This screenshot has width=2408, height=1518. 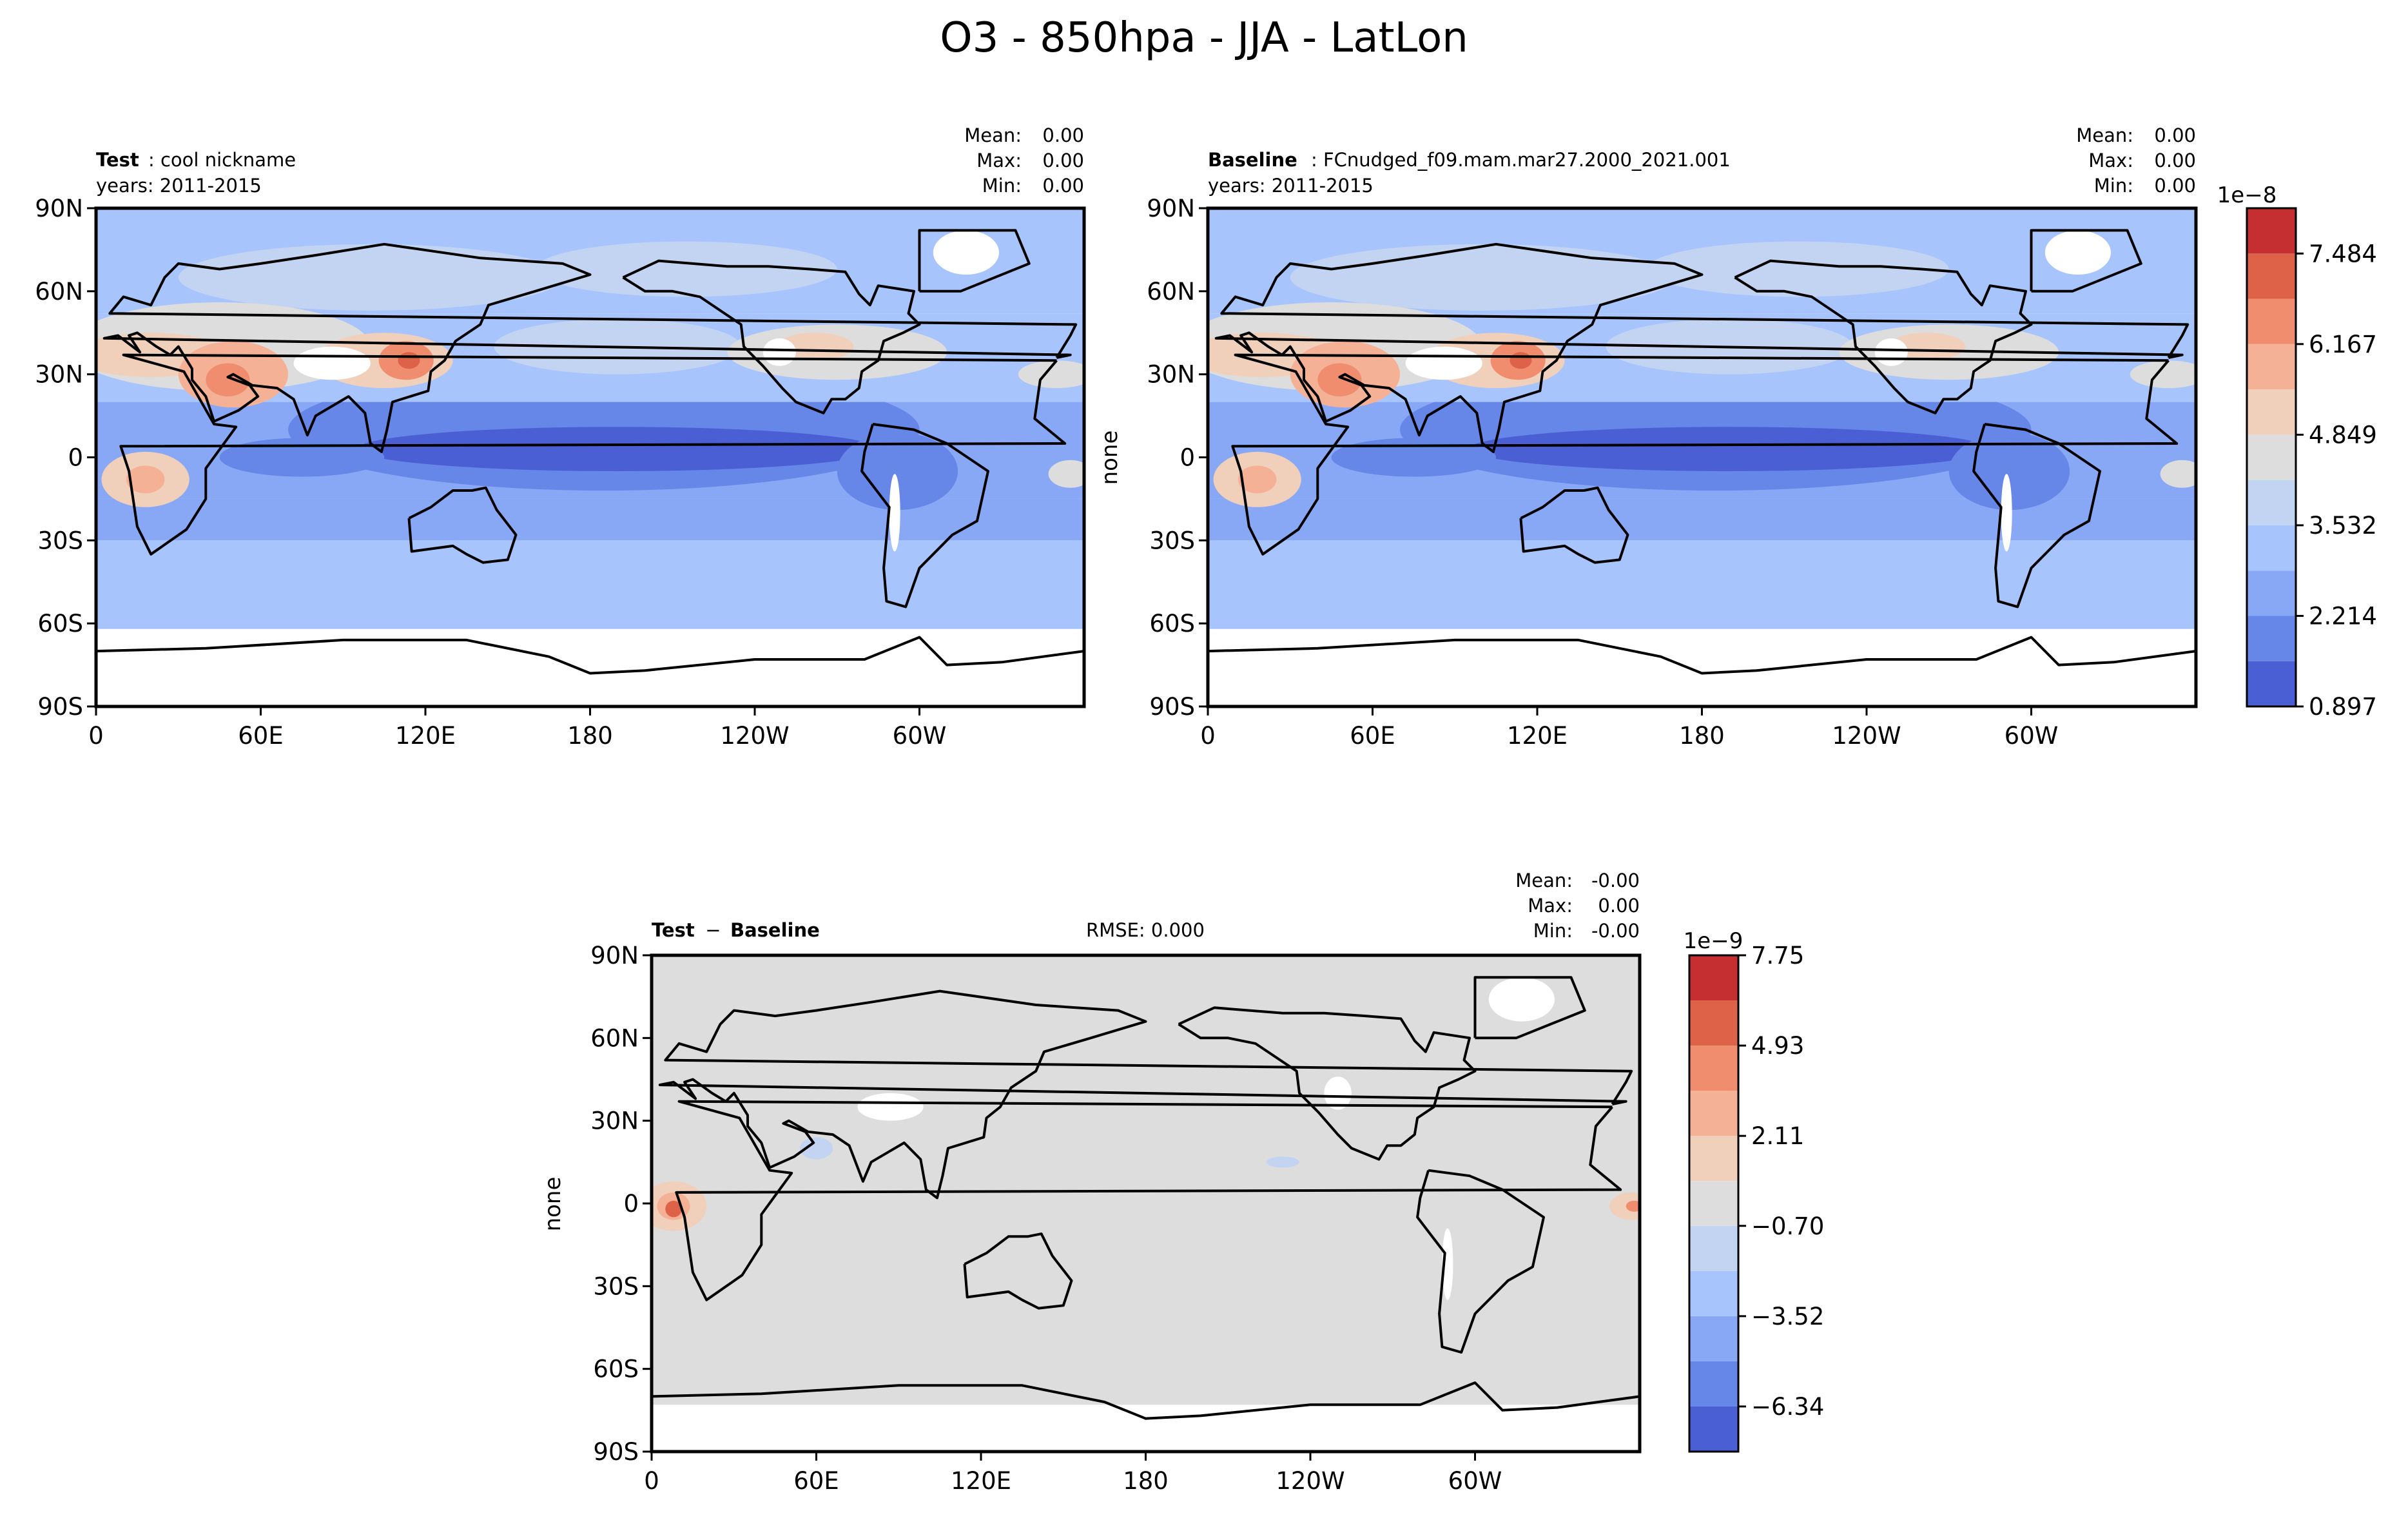 What do you see at coordinates (1204, 38) in the screenshot?
I see `figure-title: O3 - 850hpa - JJA - LatLon` at bounding box center [1204, 38].